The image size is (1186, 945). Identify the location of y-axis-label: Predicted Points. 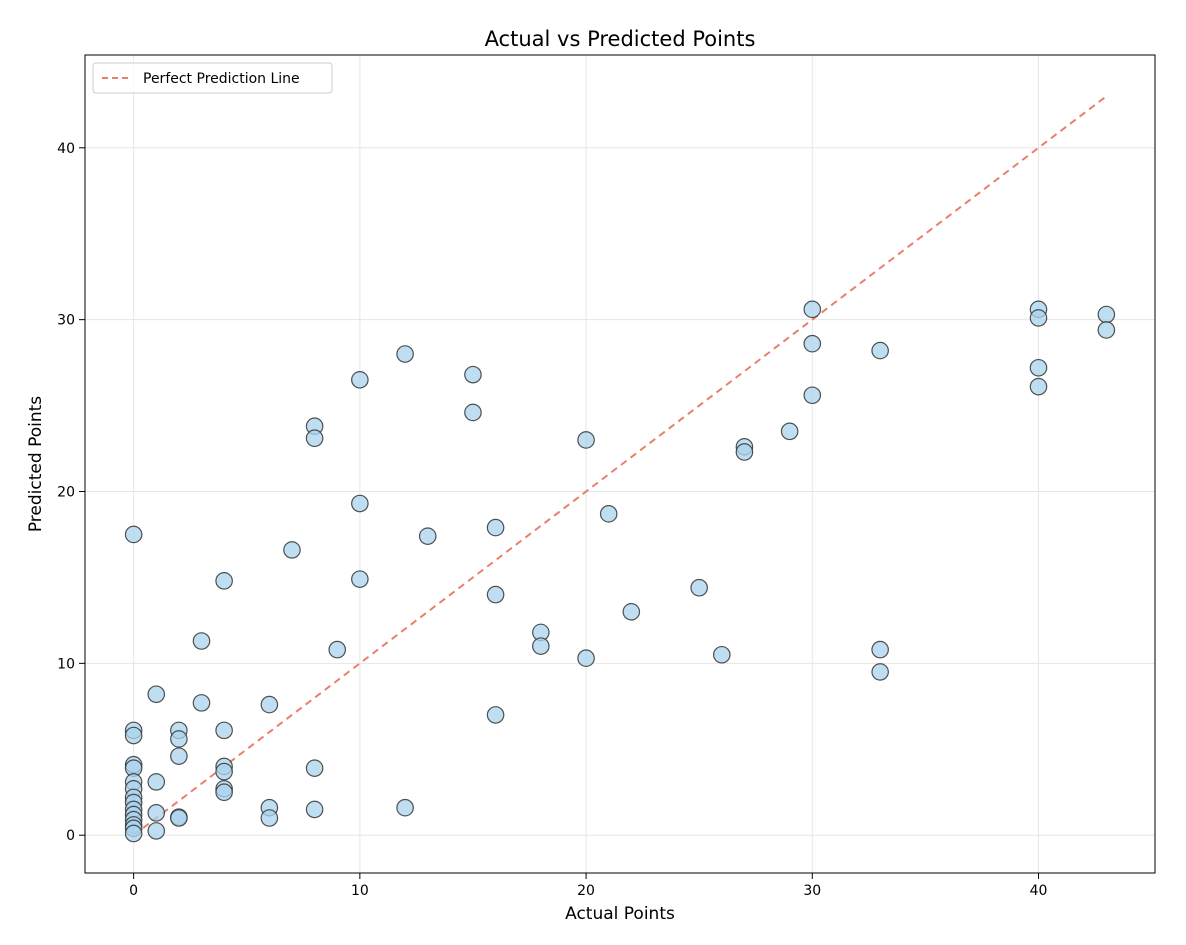
(36, 464).